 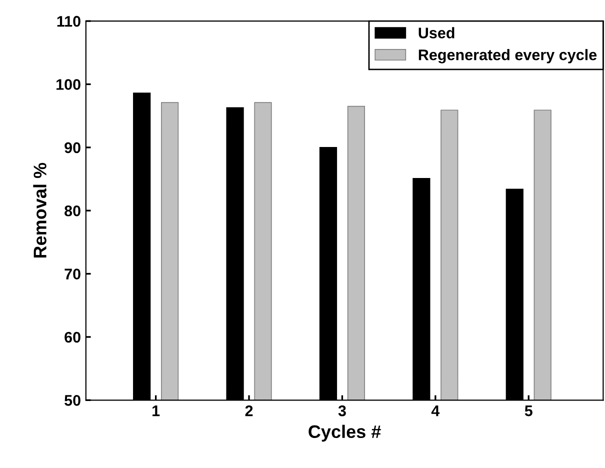 What do you see at coordinates (344, 433) in the screenshot?
I see `x-axis-title: Cycles #` at bounding box center [344, 433].